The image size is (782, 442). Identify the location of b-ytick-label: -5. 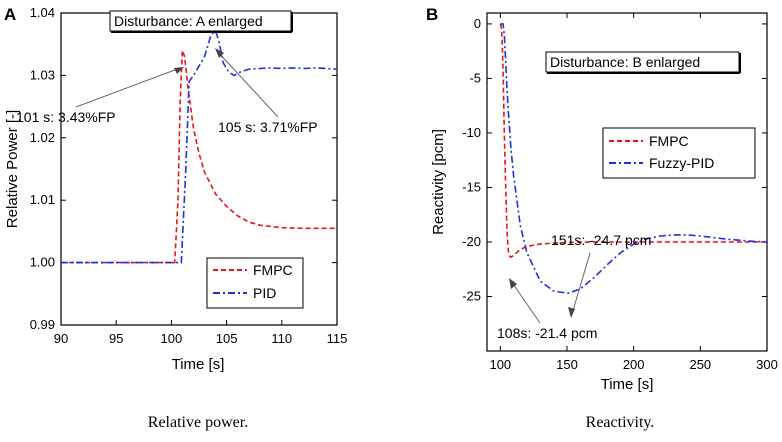
(475, 77).